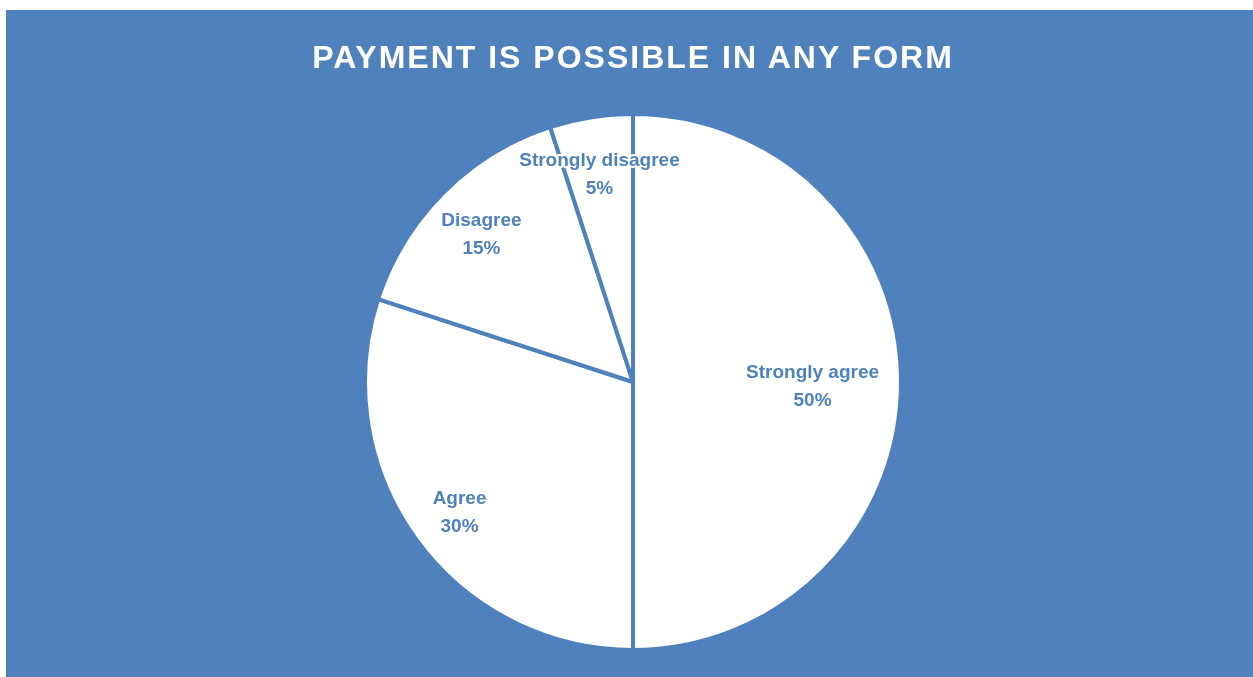  Describe the element at coordinates (599, 188) in the screenshot. I see `data-label: 5%` at that location.